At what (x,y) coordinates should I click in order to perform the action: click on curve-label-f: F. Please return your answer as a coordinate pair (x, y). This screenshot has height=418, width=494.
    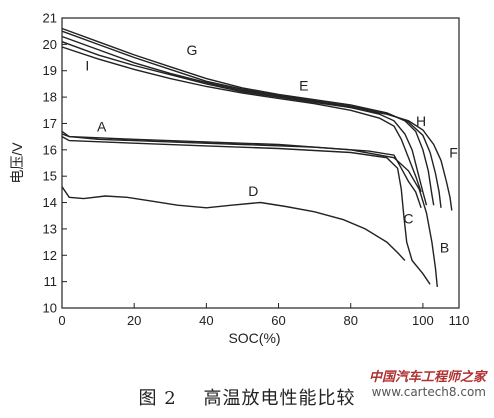
    Looking at the image, I should click on (453, 153).